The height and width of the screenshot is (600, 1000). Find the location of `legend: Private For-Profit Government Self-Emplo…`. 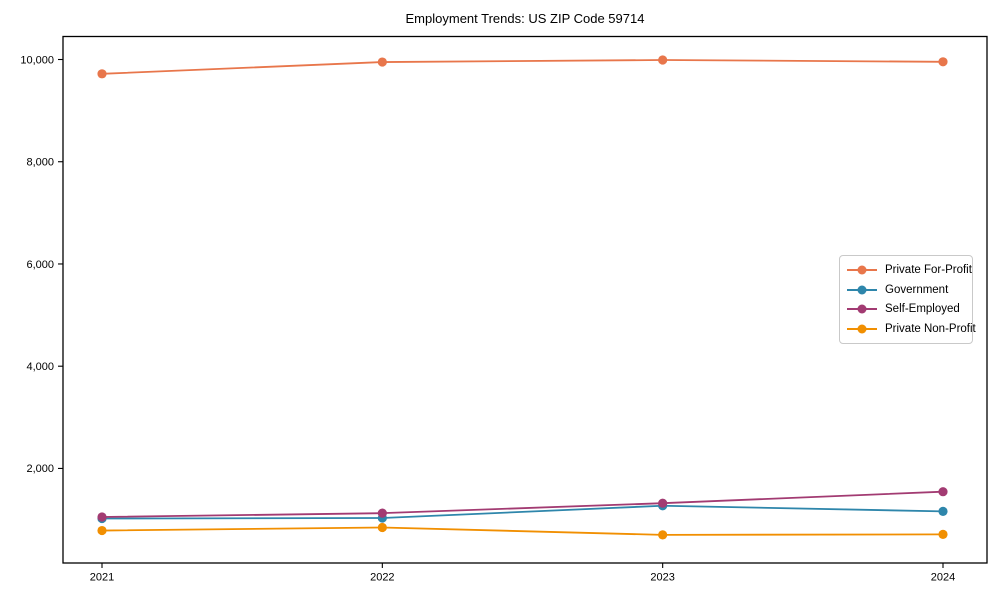

legend: Private For-Profit Government Self-Emplo… is located at coordinates (907, 299).